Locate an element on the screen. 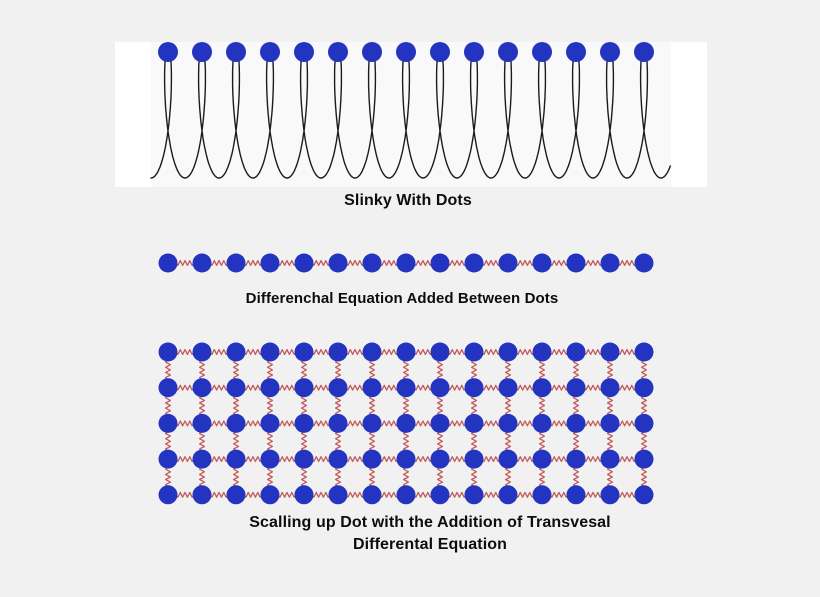 The image size is (820, 597). slinky-caption: Slinky With Dots is located at coordinates (408, 200).